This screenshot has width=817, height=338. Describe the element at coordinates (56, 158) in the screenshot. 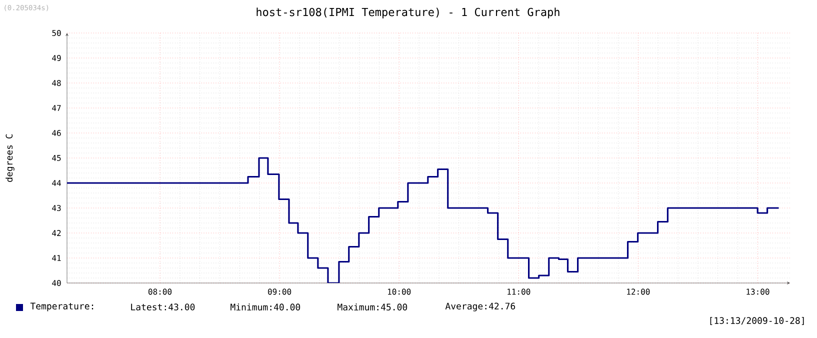

I see `y-tick-label: 45` at that location.